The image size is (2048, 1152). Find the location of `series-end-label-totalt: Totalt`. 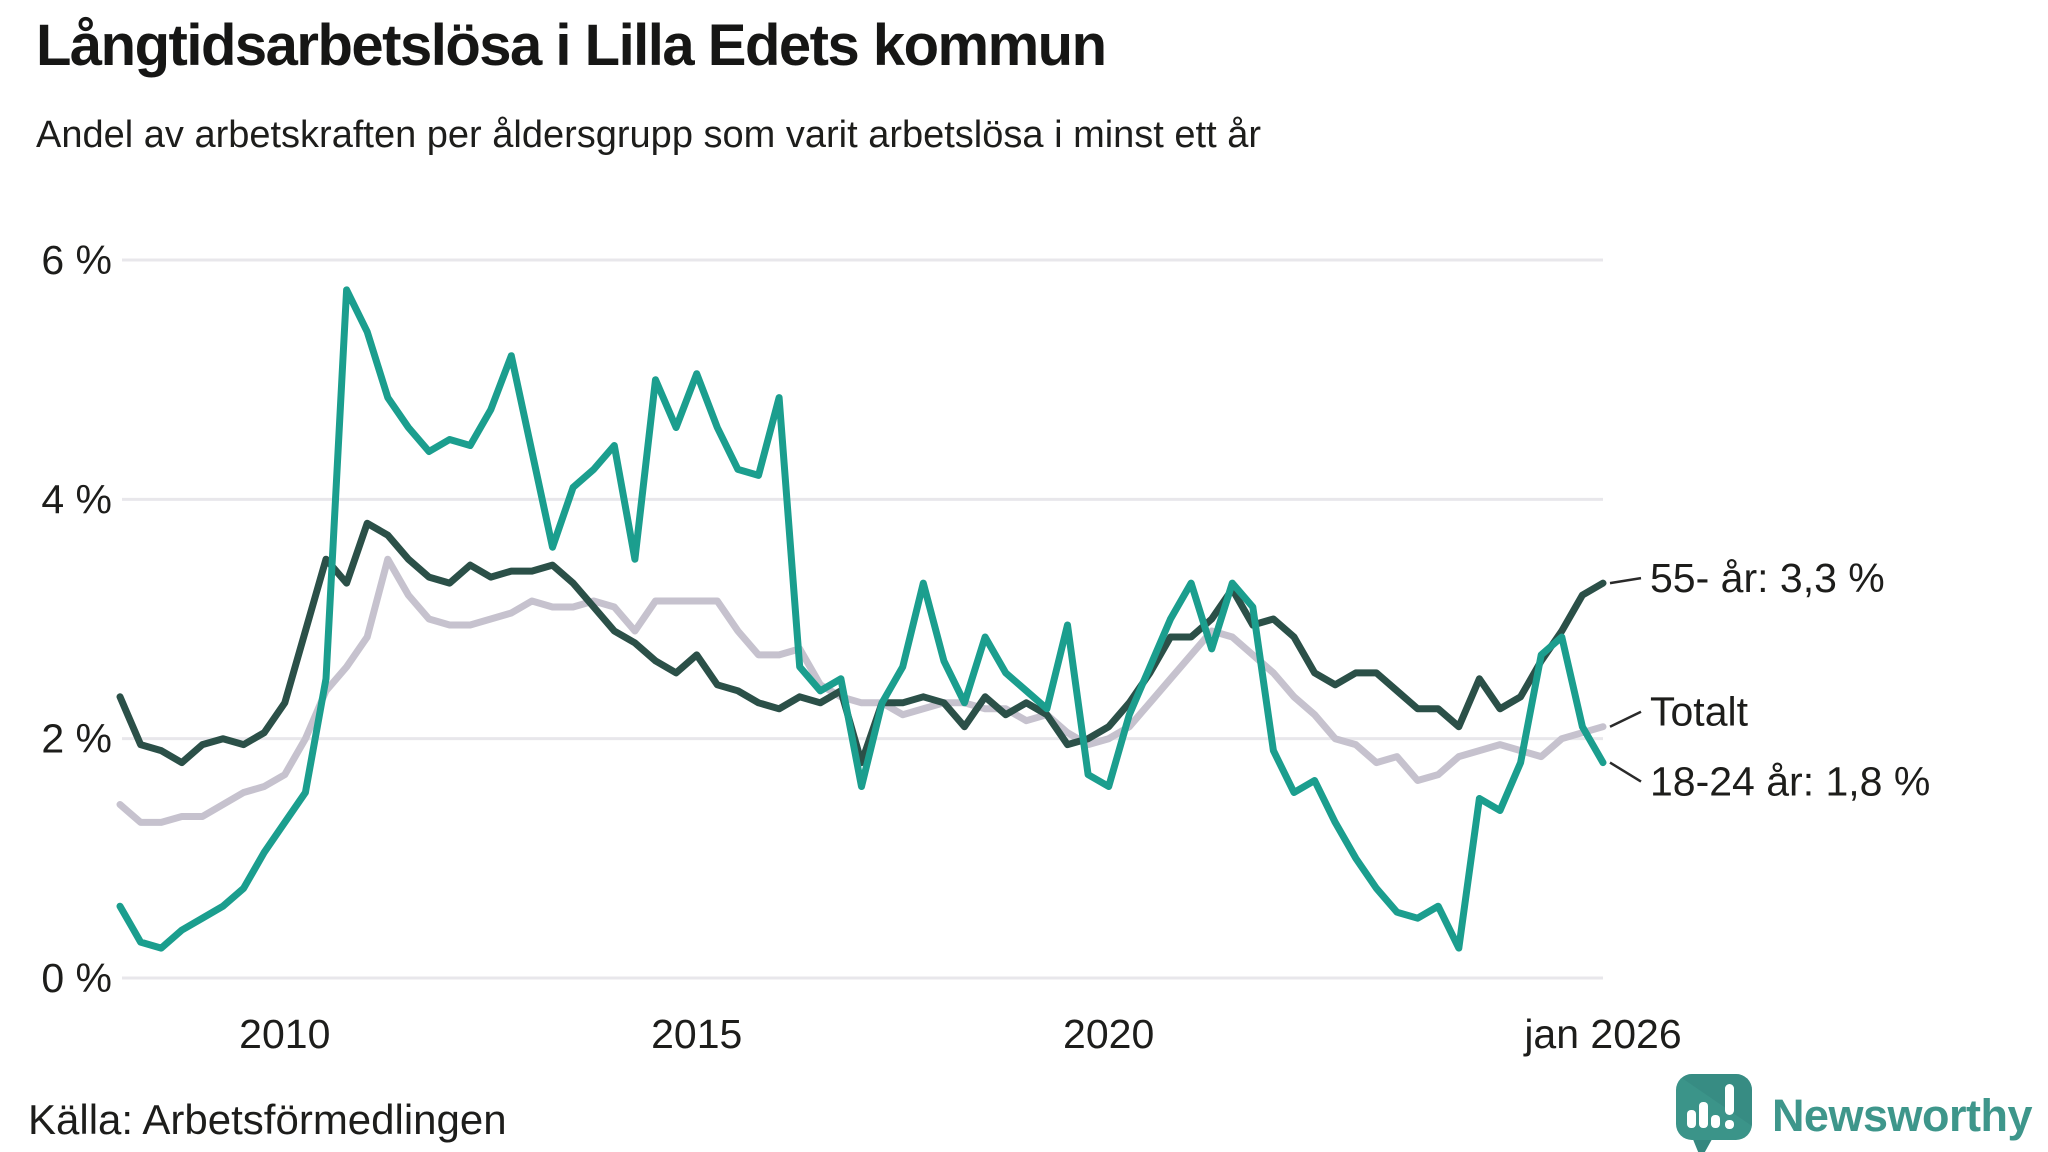

series-end-label-totalt: Totalt is located at coordinates (1699, 712).